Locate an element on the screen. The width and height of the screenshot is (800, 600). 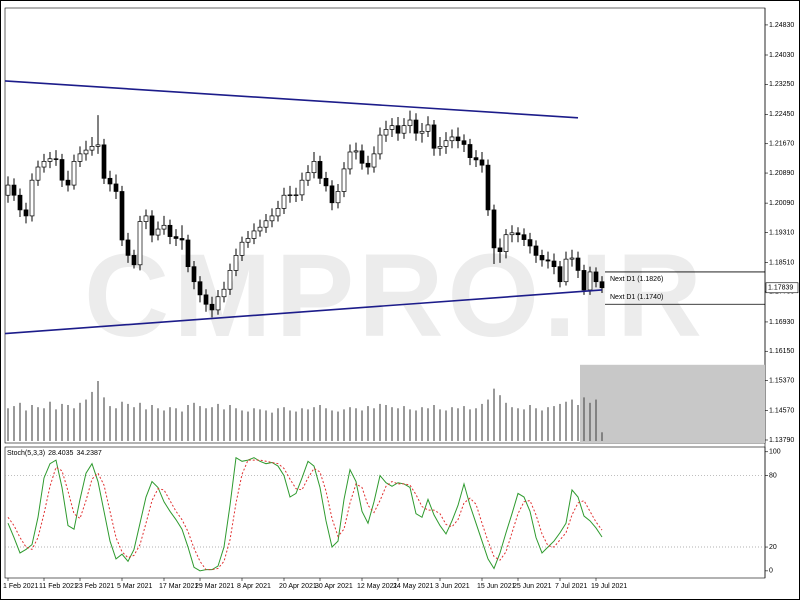
y-tick-label: 1.24830 is located at coordinates (781, 25).